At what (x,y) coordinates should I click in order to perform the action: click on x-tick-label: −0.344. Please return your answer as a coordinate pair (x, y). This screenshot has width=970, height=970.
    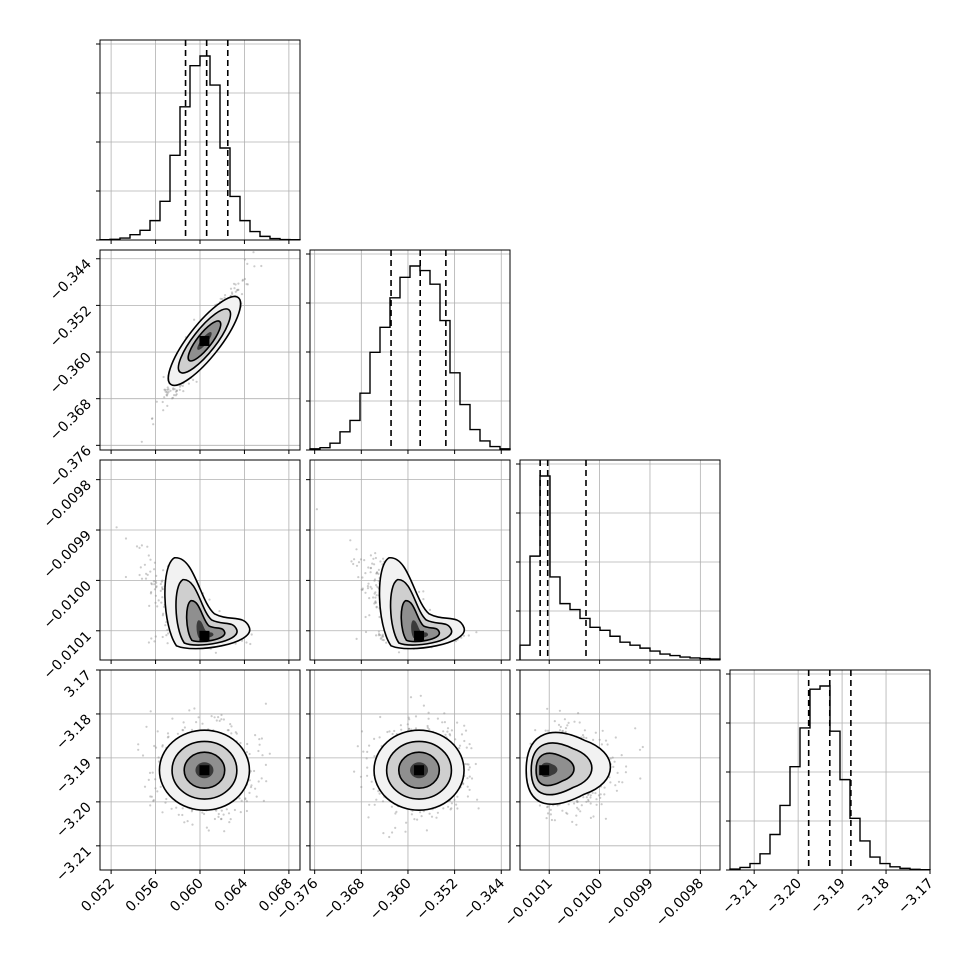
    Looking at the image, I should click on (484, 899).